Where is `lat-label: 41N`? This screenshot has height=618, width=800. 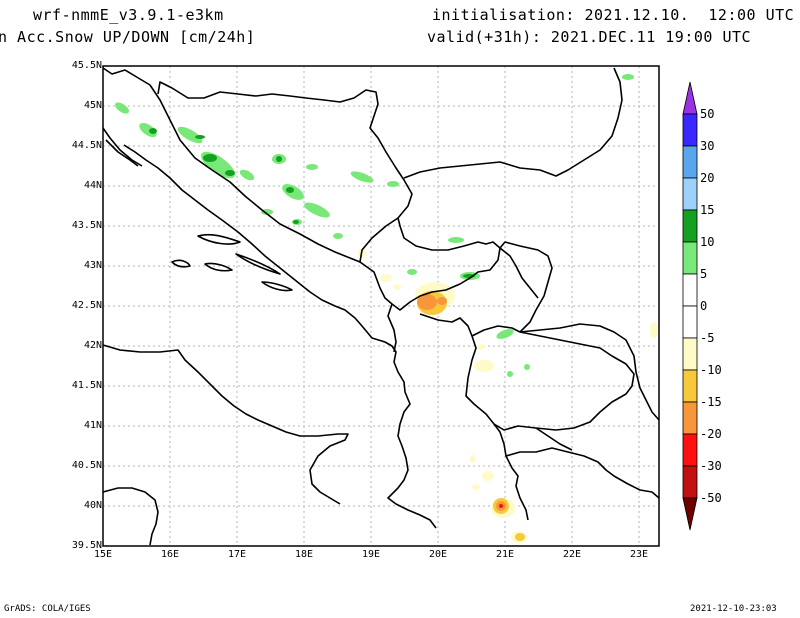 lat-label: 41N is located at coordinates (92, 425).